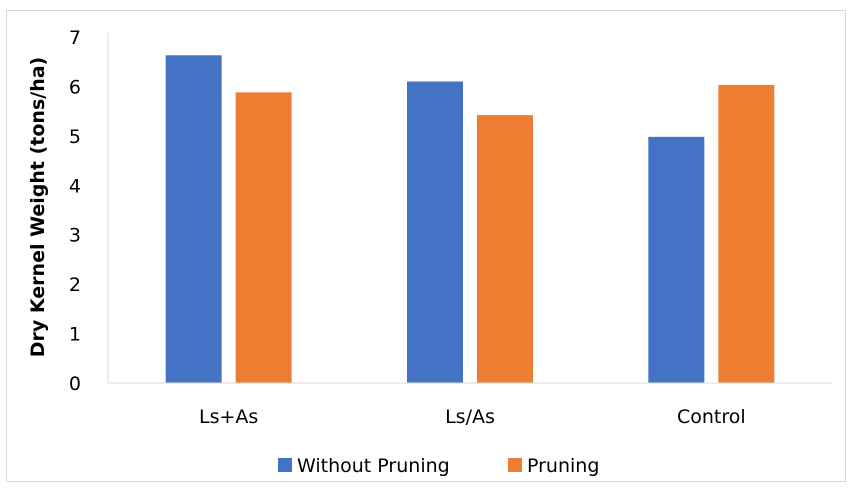 The image size is (854, 488). What do you see at coordinates (75, 335) in the screenshot?
I see `y-tick-label: 1` at bounding box center [75, 335].